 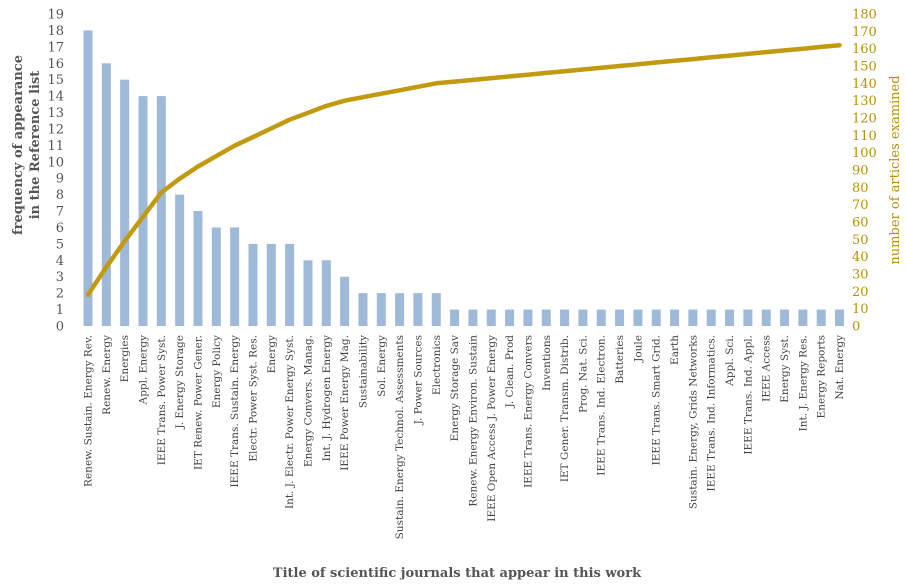 What do you see at coordinates (55, 162) in the screenshot?
I see `left-tick-label: 10` at bounding box center [55, 162].